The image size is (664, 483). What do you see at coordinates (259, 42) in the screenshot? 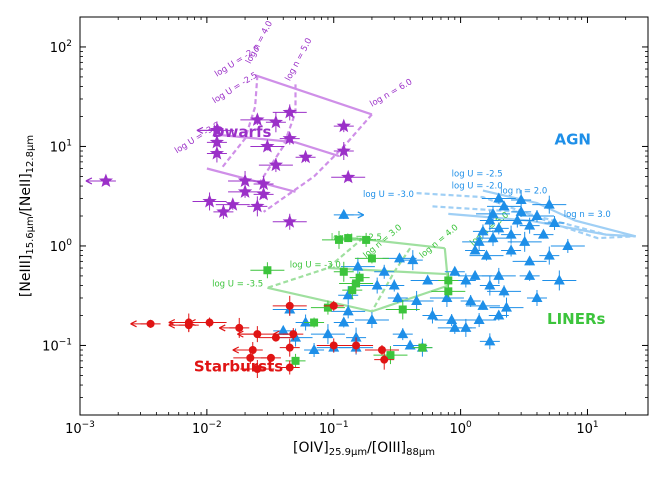
I see `dwarf-model-grid-label: log n = 4.0` at bounding box center [259, 42].